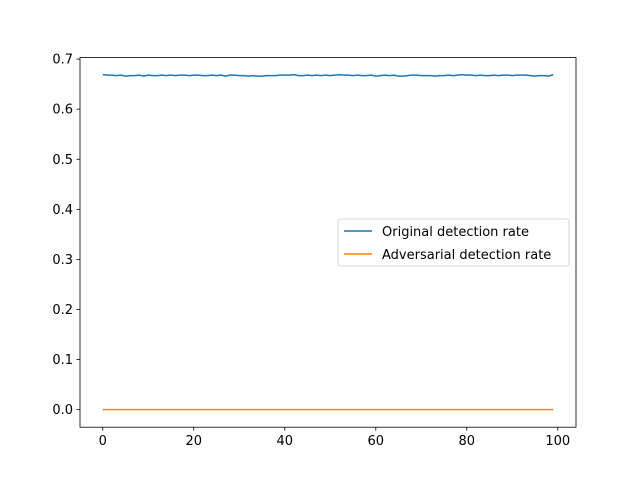  I want to click on y-tick-label: 0.7, so click(62, 60).